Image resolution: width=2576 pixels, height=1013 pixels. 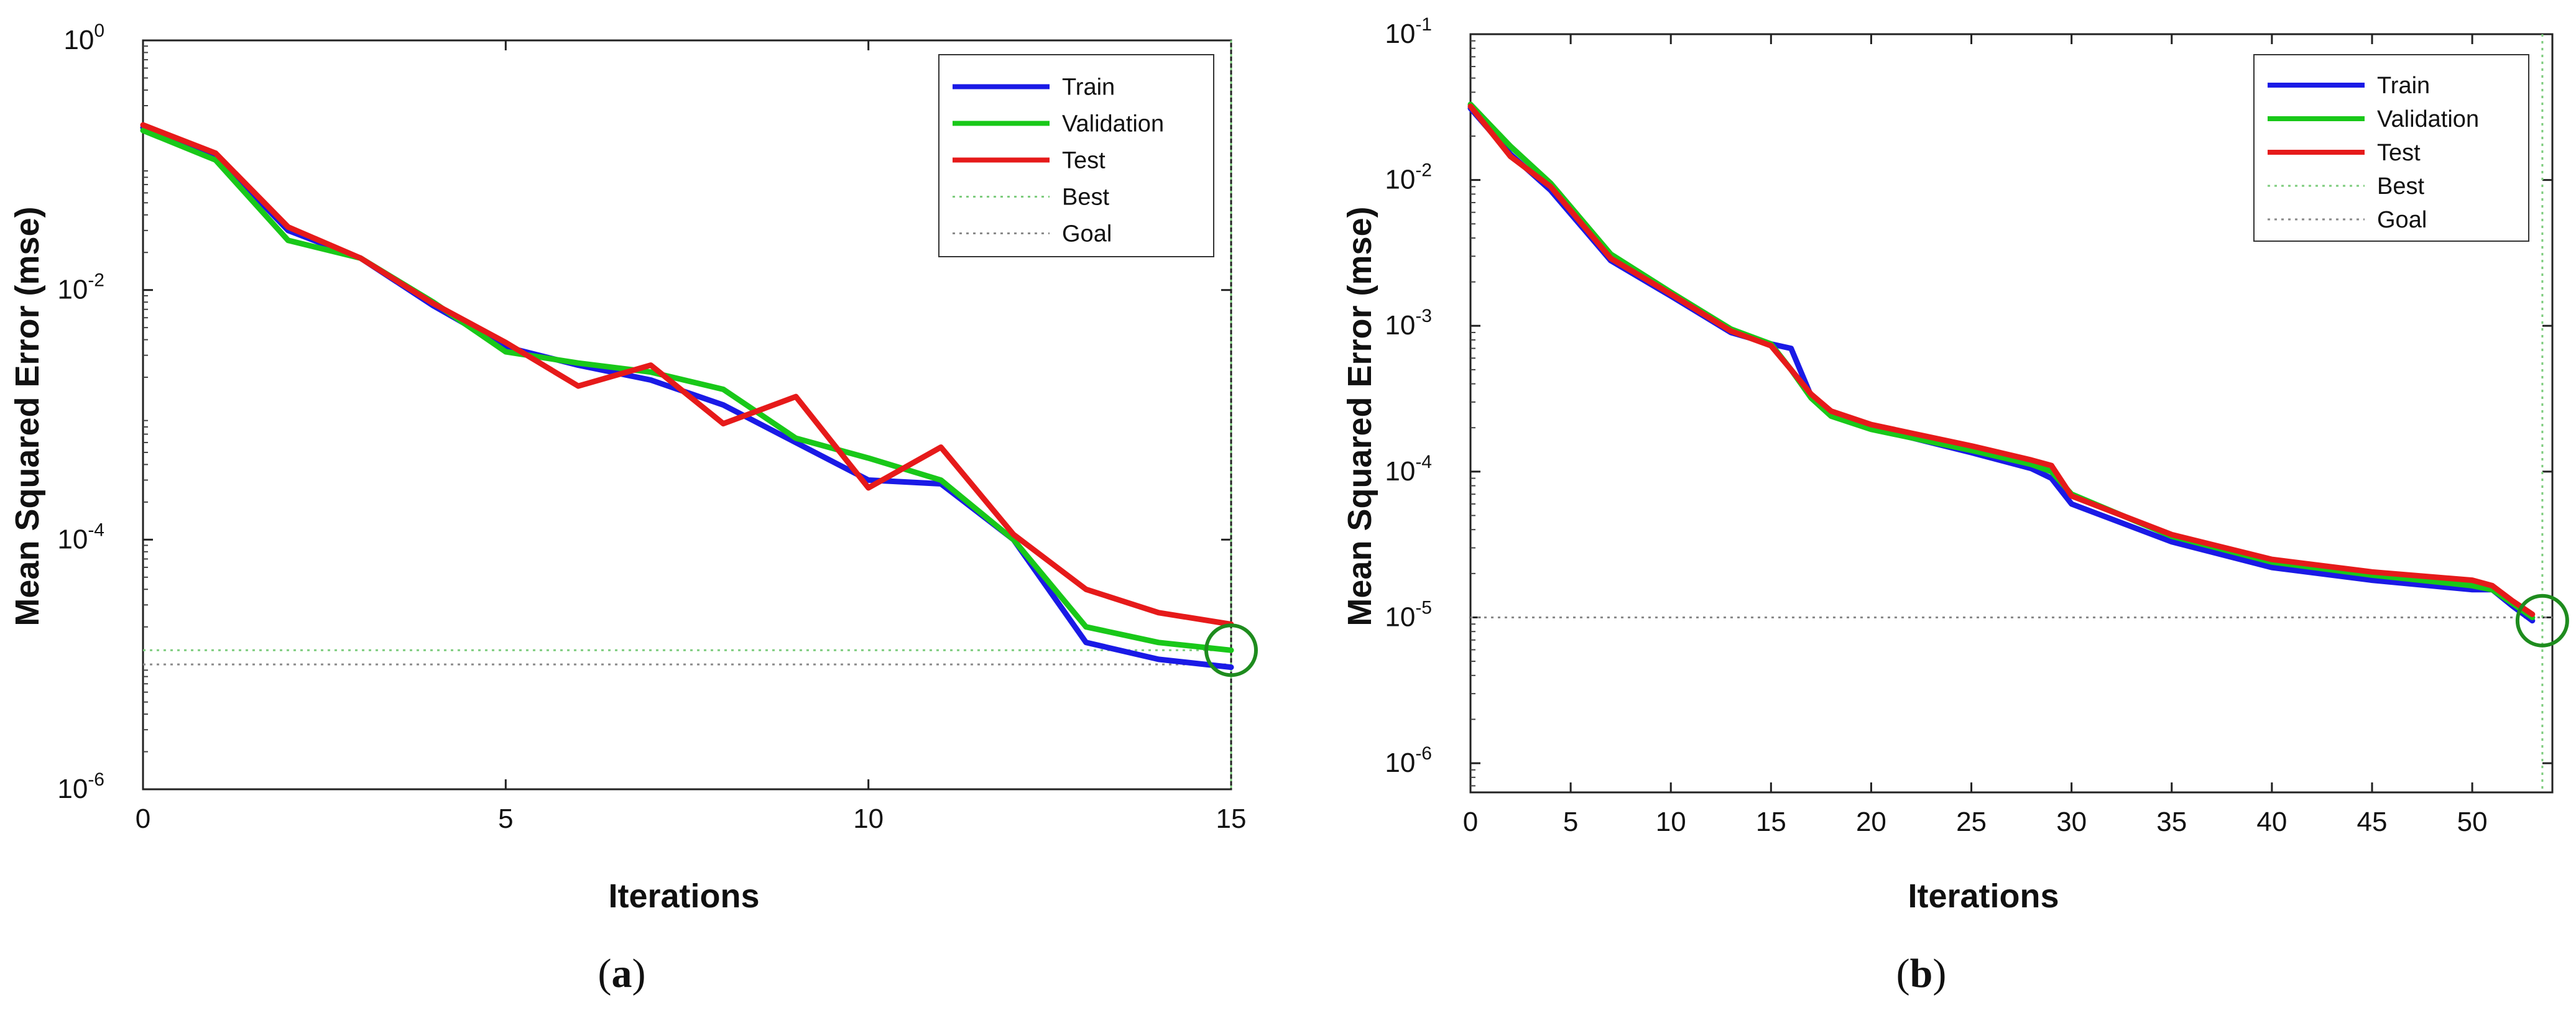 What do you see at coordinates (1231, 819) in the screenshot?
I see `chart-a-x-tick-label: 15` at bounding box center [1231, 819].